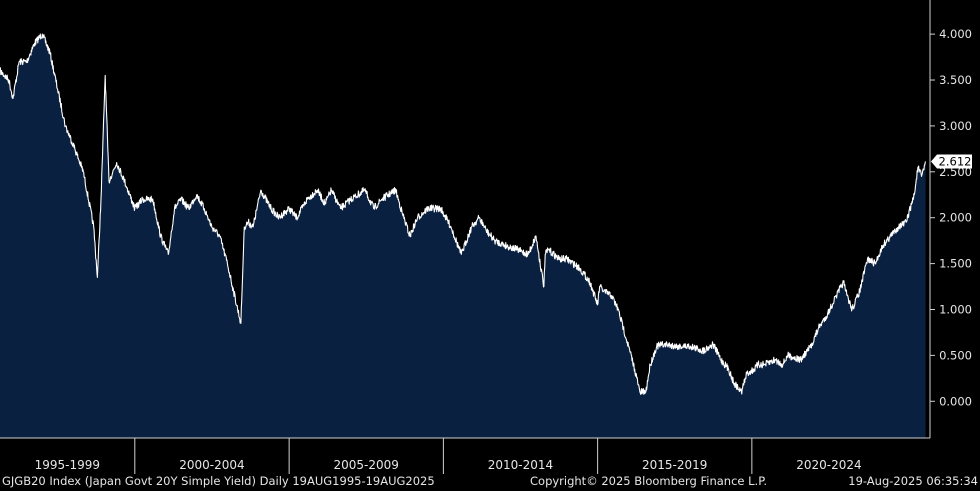 The image size is (980, 491). I want to click on y-tick-label: 1.000, so click(955, 309).